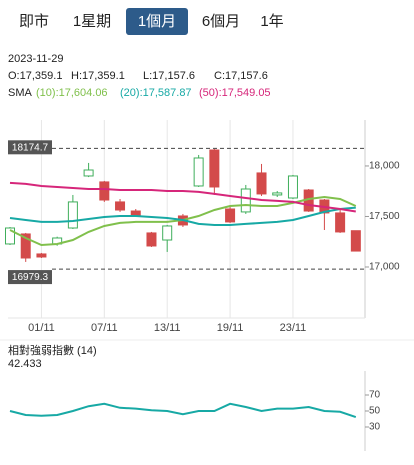 This screenshot has height=465, width=414. What do you see at coordinates (183, 410) in the screenshot?
I see `rsi-line` at bounding box center [183, 410].